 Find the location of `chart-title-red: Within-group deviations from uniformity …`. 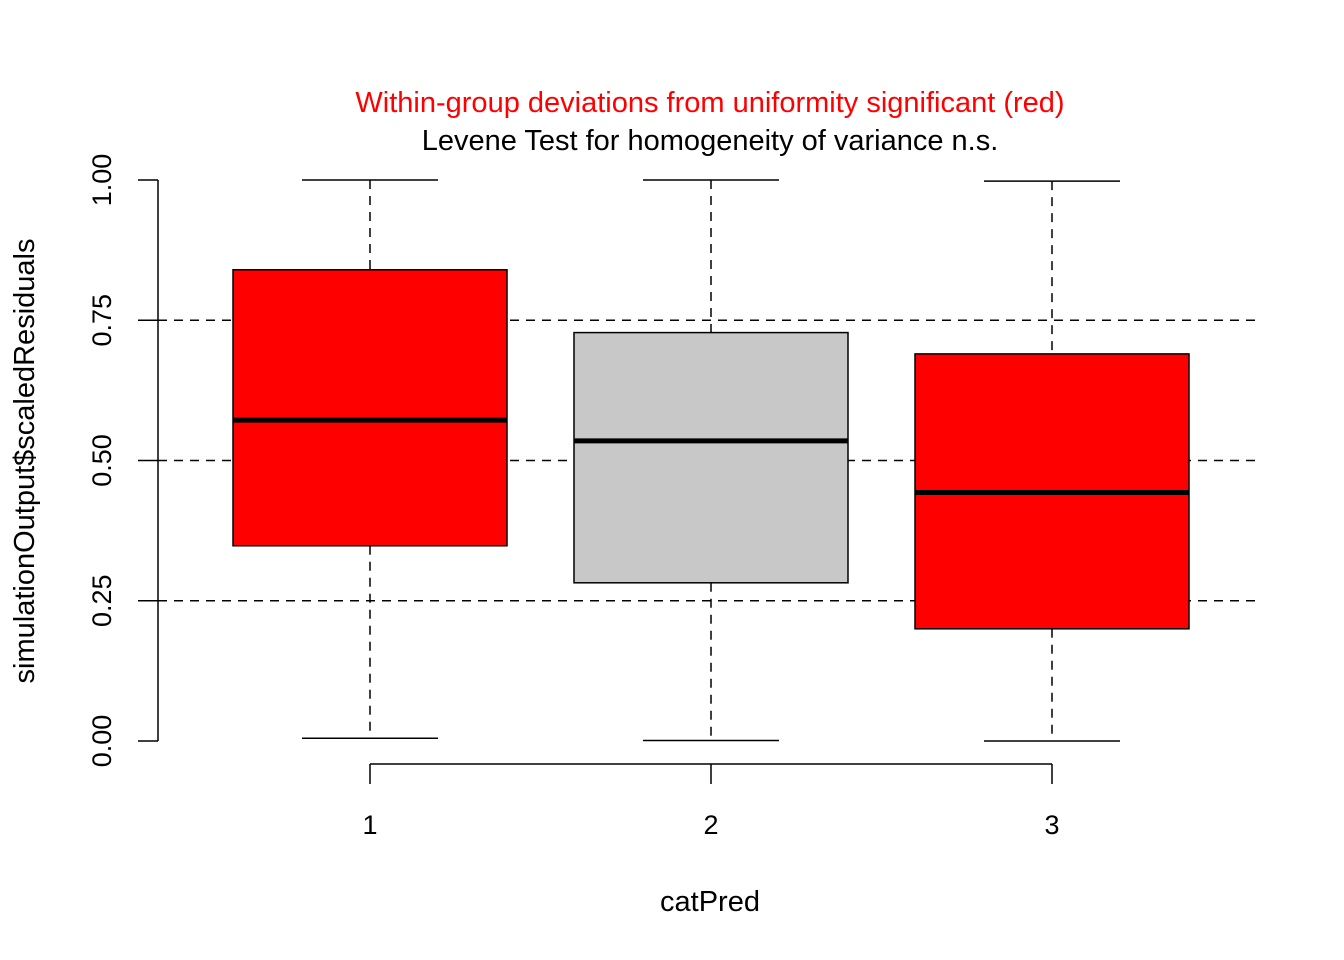

chart-title-red: Within-group deviations from uniformity … is located at coordinates (709, 103).